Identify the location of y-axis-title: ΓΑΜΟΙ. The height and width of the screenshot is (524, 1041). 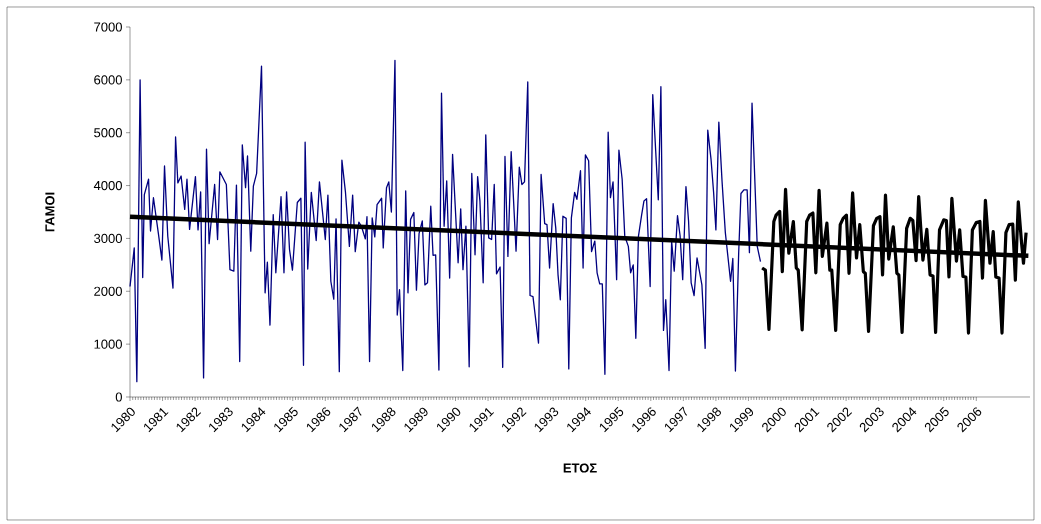
(50, 212).